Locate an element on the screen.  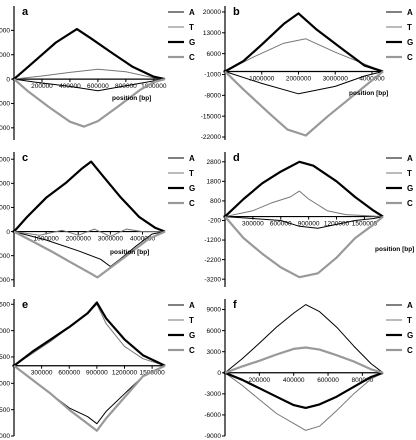
y-tick-label: -9000 is located at coordinates (212, 436).